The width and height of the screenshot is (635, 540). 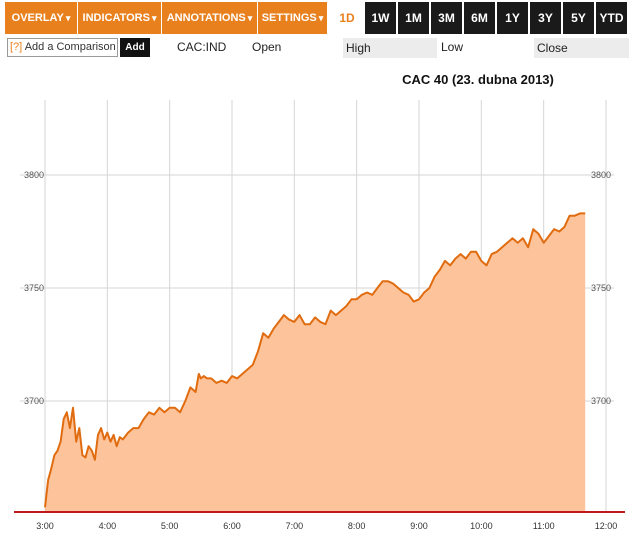 I want to click on high-label: High, so click(x=390, y=48).